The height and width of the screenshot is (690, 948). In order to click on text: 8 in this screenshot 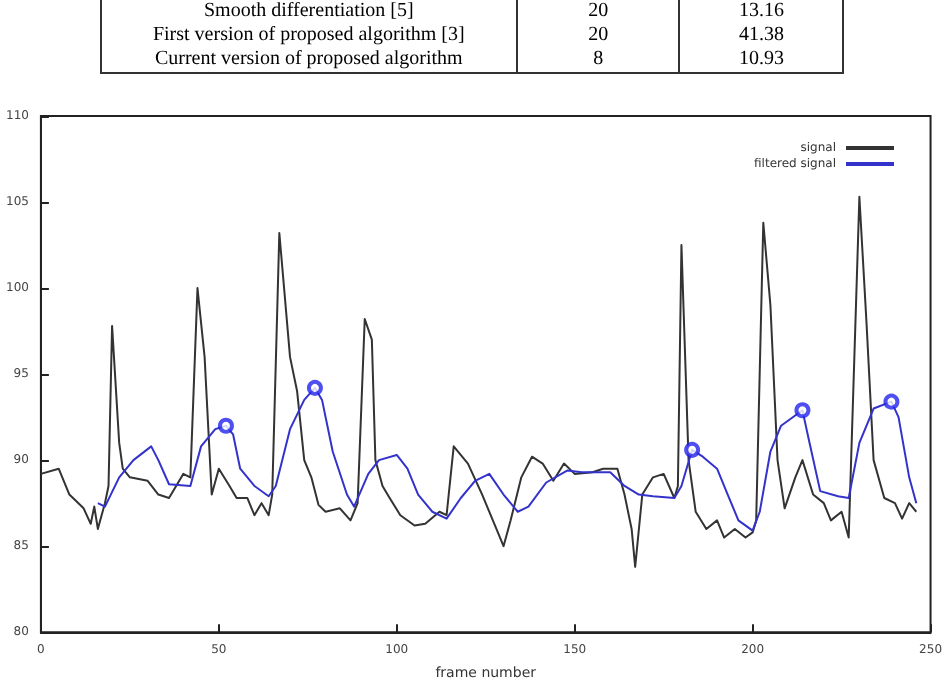, I will do `click(598, 60)`.